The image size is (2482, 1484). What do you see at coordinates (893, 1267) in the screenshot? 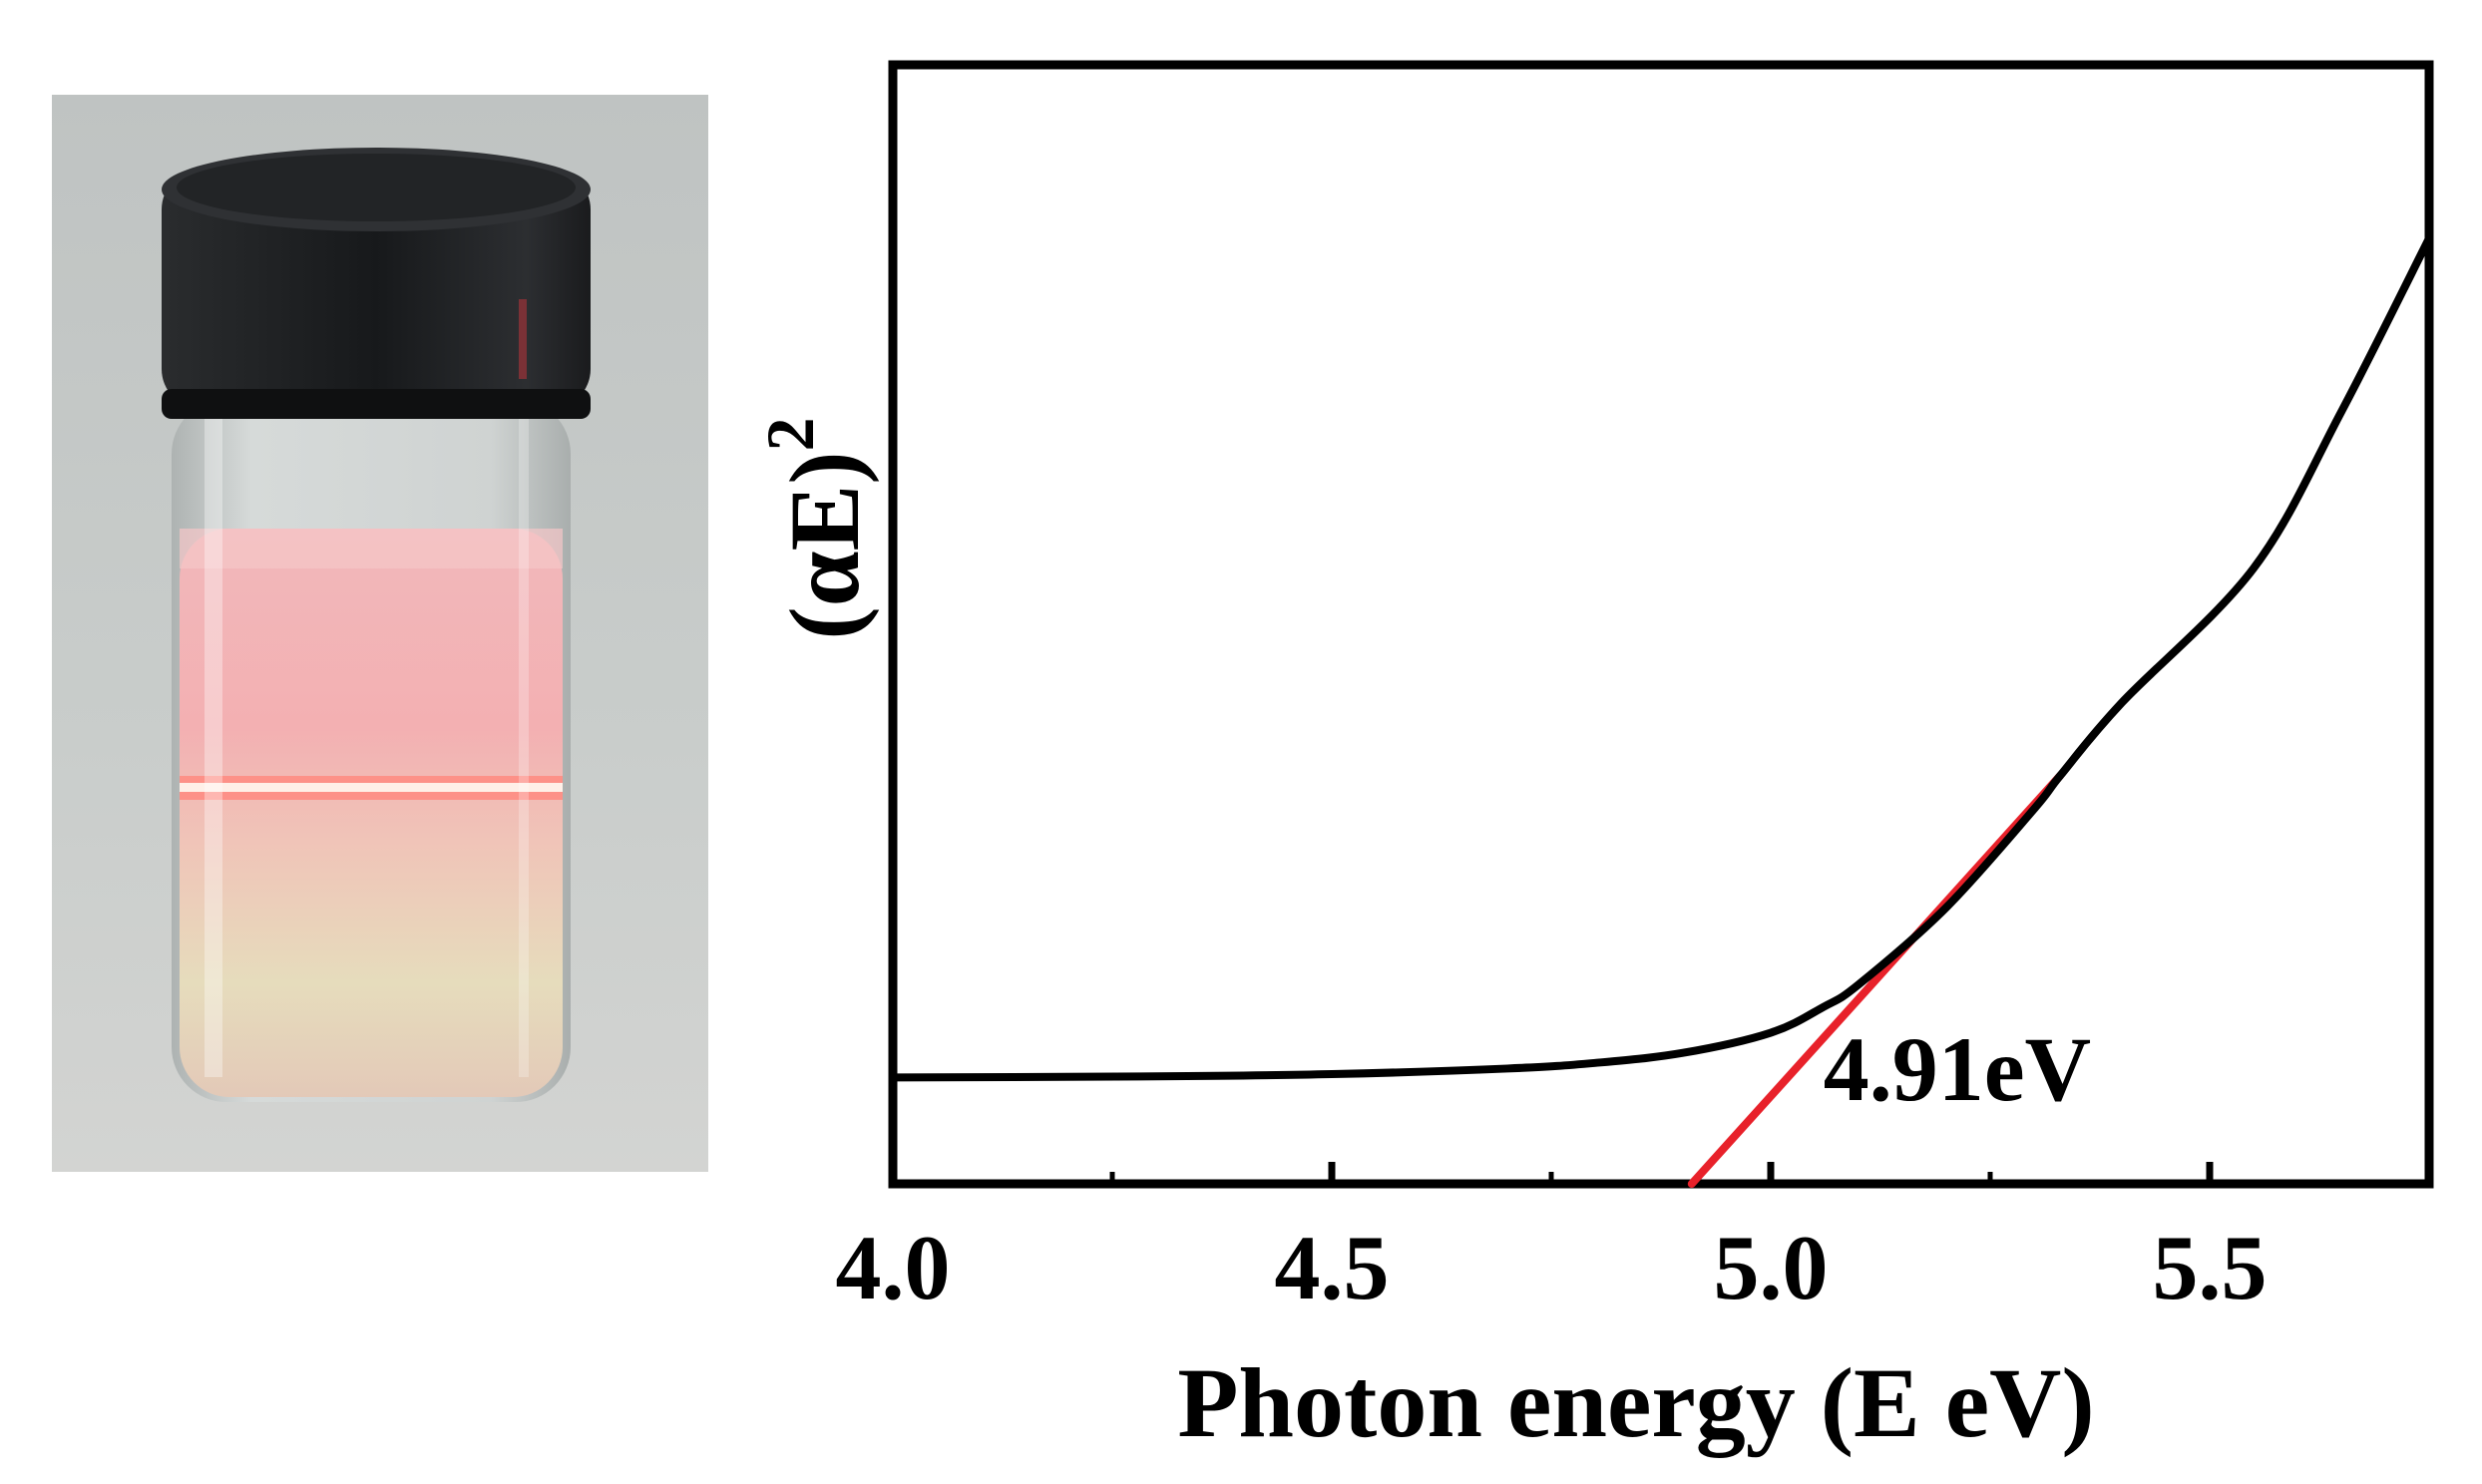
I see `x-tick-label: 4.0` at bounding box center [893, 1267].